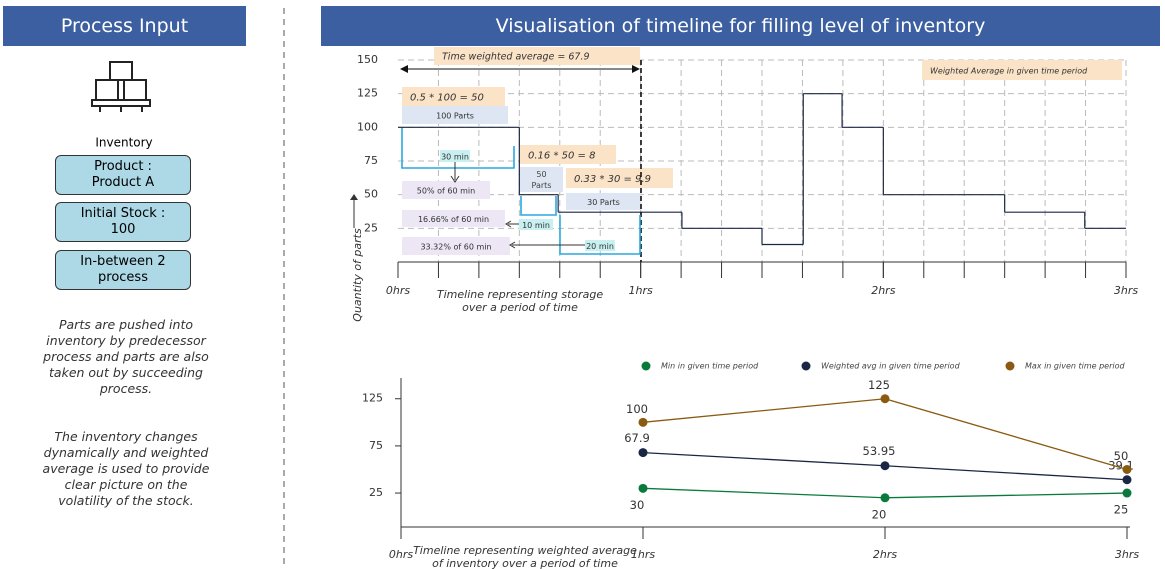 This screenshot has width=1165, height=569. What do you see at coordinates (879, 514) in the screenshot?
I see `data-label: 20` at bounding box center [879, 514].